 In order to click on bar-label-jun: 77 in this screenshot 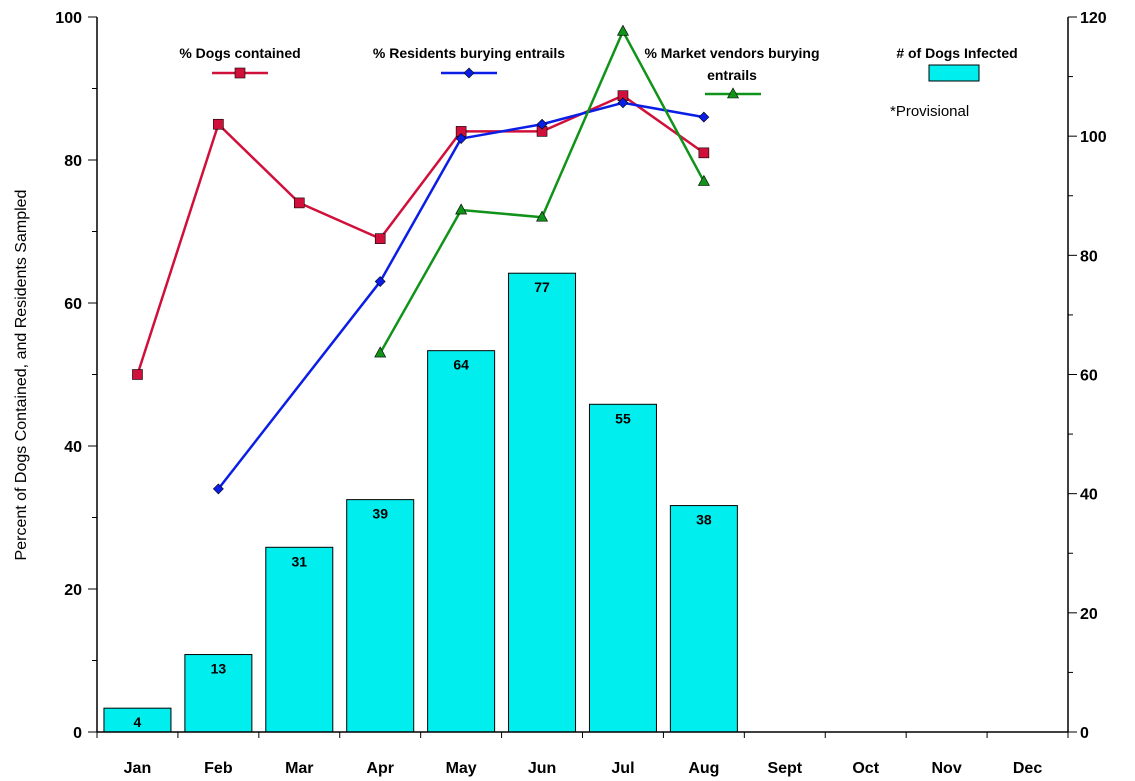, I will do `click(542, 287)`.